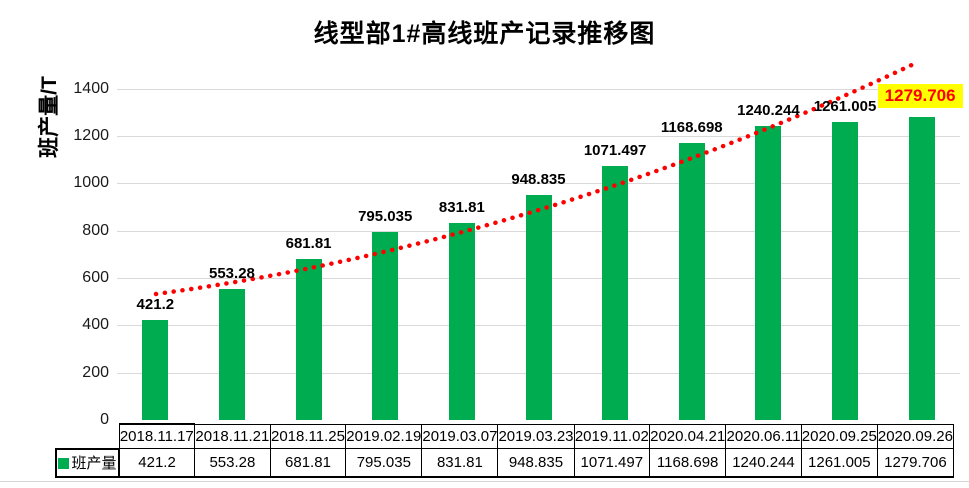  Describe the element at coordinates (232, 463) in the screenshot. I see `table-value-cell: 553.28` at that location.